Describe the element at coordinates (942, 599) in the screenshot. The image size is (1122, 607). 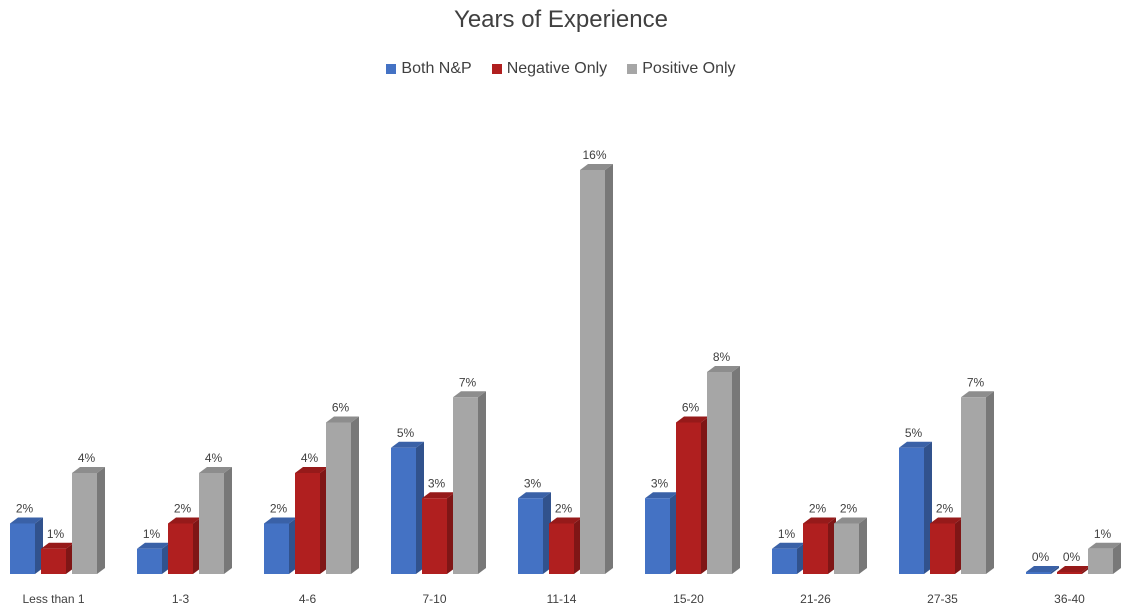
I see `category-label: 27-35` at that location.